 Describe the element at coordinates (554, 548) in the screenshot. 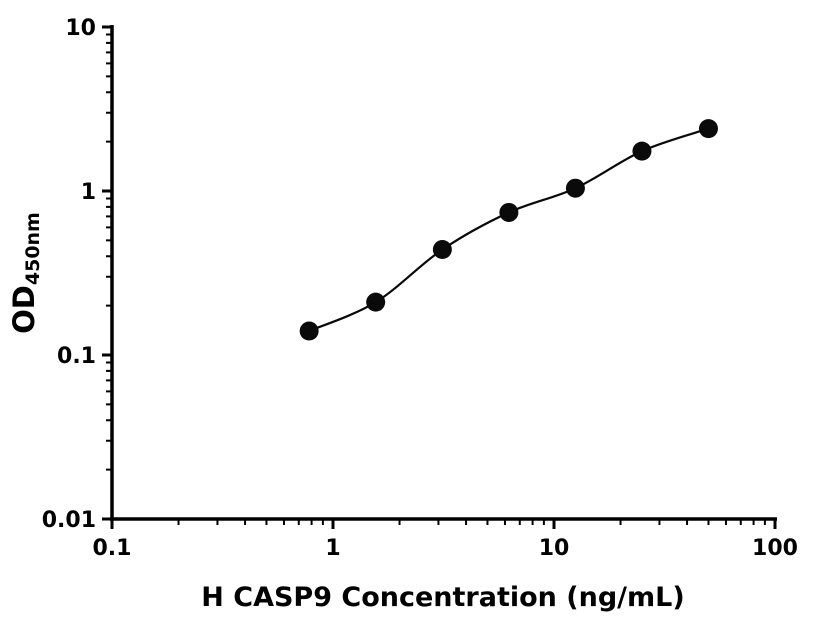

I see `x-tick-label: 10` at that location.